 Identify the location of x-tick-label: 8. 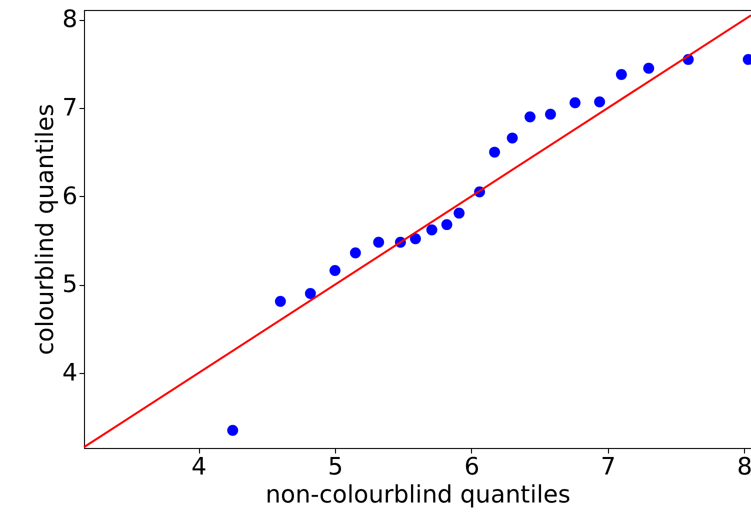
(744, 466).